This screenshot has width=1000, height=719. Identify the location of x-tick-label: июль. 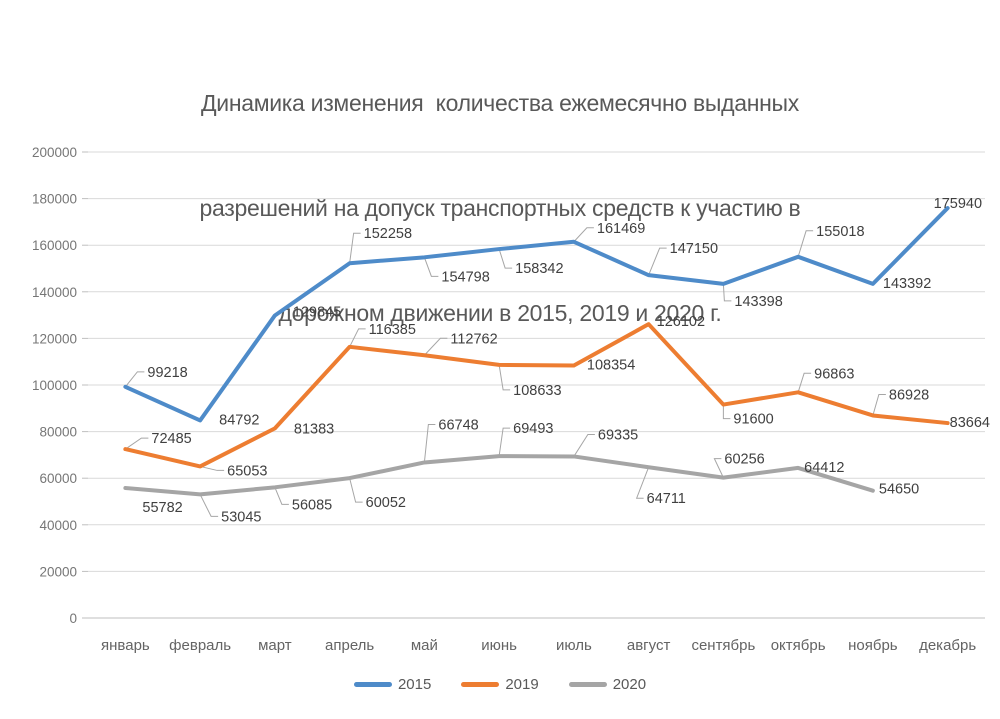
(574, 645).